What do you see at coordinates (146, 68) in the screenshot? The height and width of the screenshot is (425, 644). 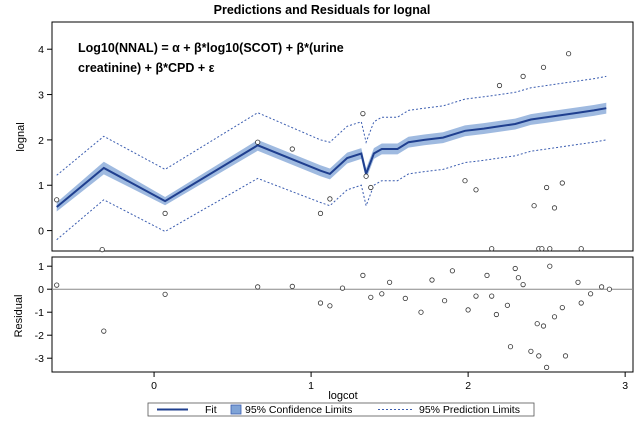 I see `model-equation-line-2: creatinine) + β*CPD + ε` at bounding box center [146, 68].